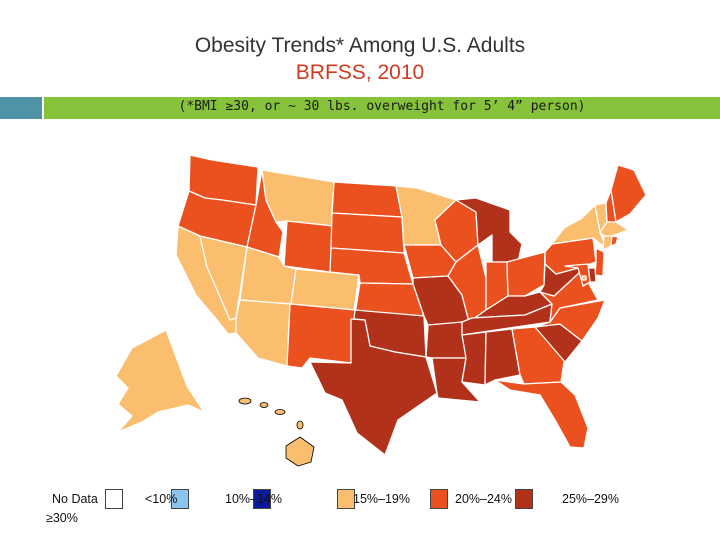 This screenshot has height=540, width=720. What do you see at coordinates (223, 278) in the screenshot?
I see `state-nv` at bounding box center [223, 278].